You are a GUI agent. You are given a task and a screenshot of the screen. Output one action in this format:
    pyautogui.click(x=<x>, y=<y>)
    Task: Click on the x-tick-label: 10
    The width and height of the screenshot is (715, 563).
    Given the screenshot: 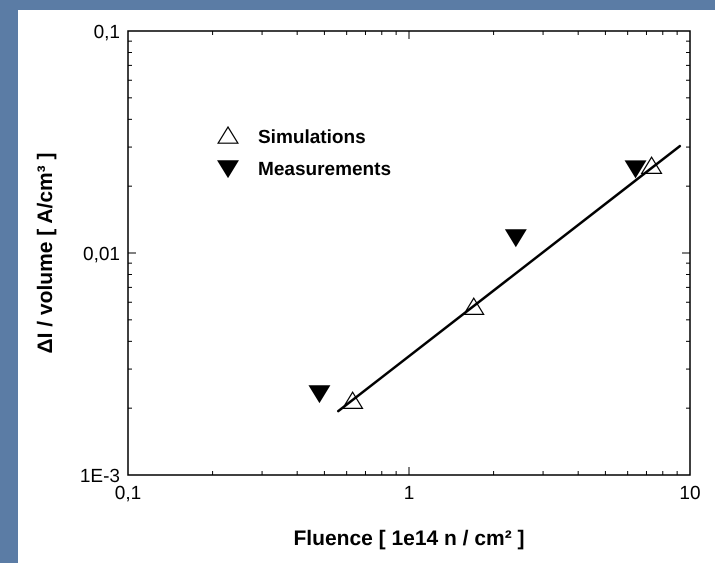 What is the action you would take?
    pyautogui.click(x=690, y=493)
    